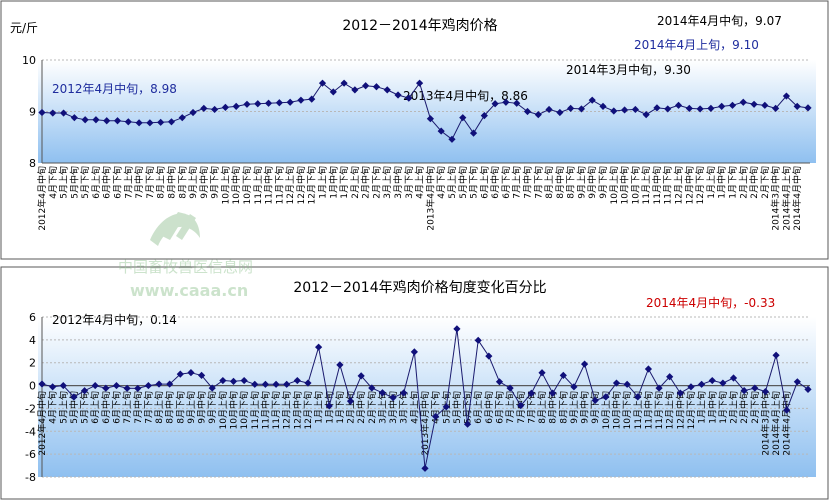 Image resolution: width=830 pixels, height=501 pixels. I want to click on top-chart-x-tick-label: 8月下旬, so click(571, 182).